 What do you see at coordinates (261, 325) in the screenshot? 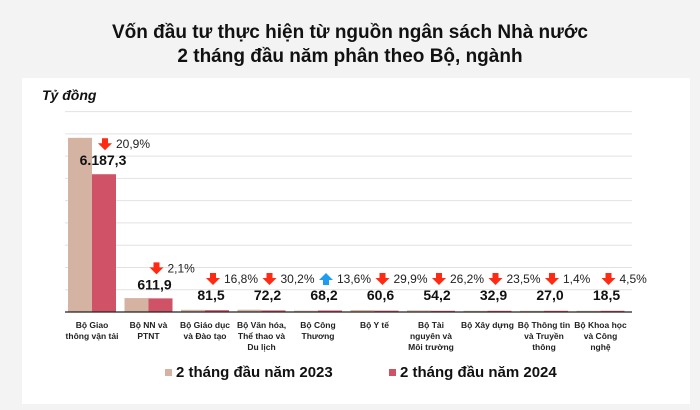
I see `category-label: Bộ Văn hóa,` at bounding box center [261, 325].